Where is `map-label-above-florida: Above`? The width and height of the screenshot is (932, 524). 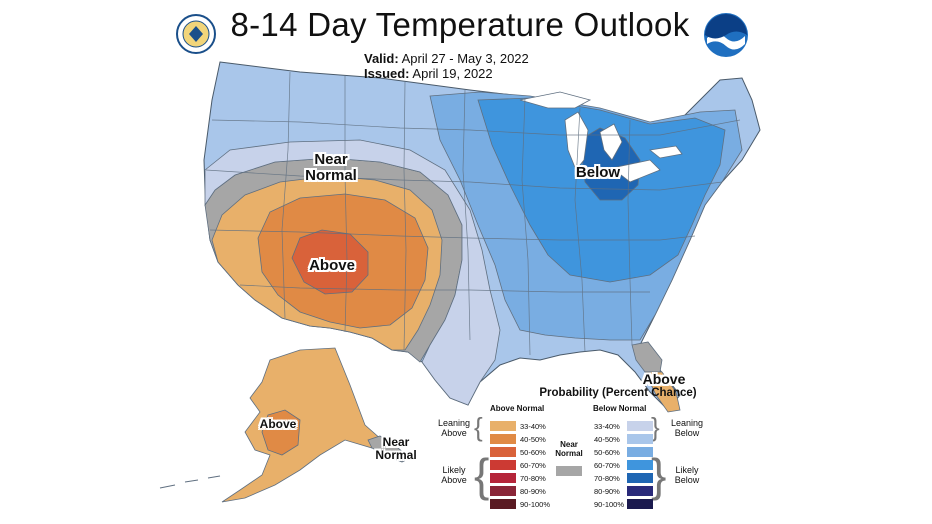
map-label-above-florida: Above is located at coordinates (664, 379).